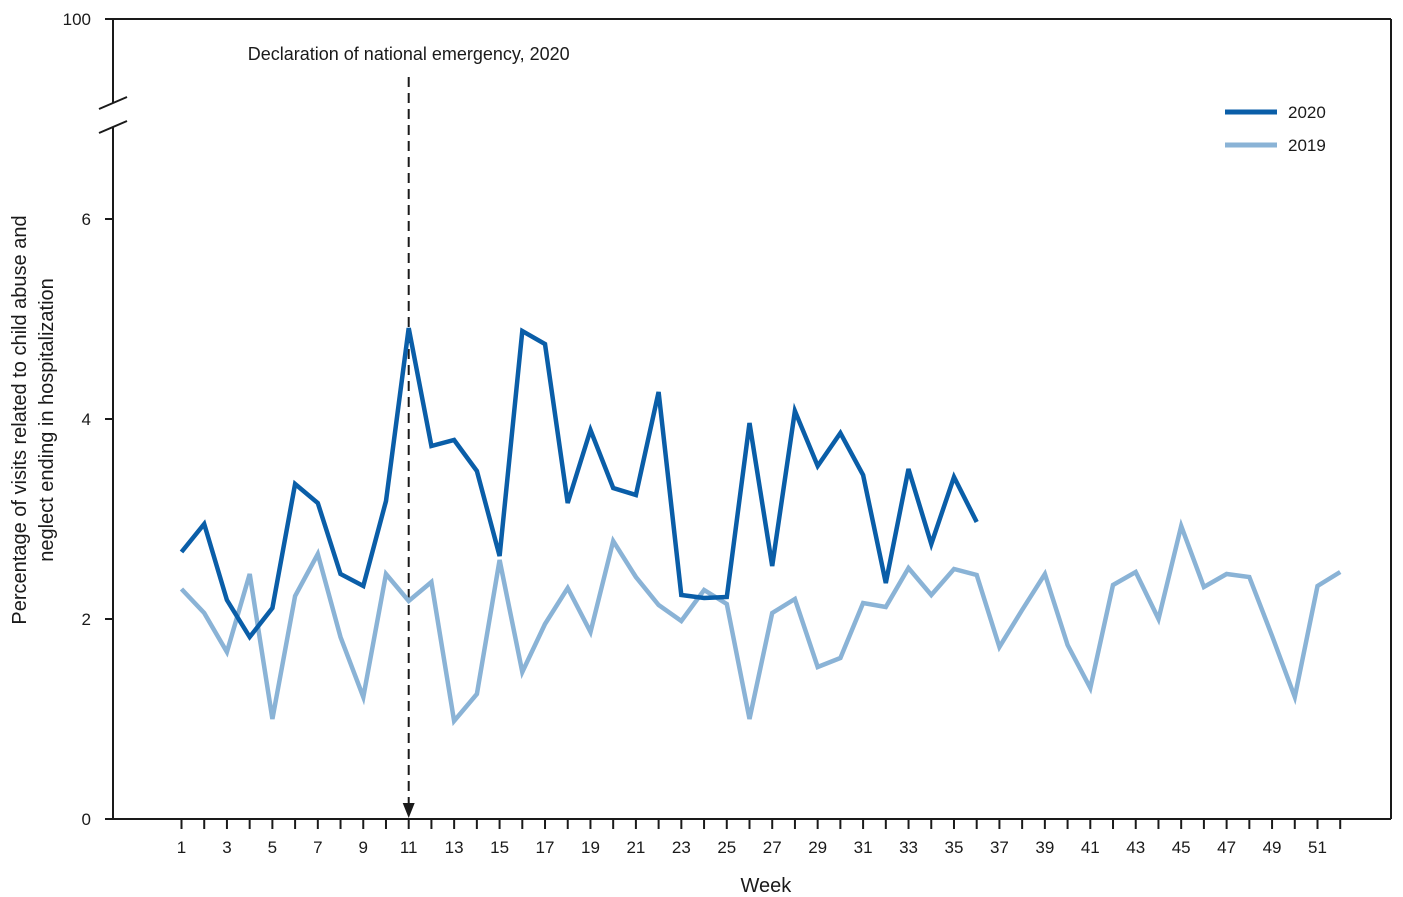 The height and width of the screenshot is (897, 1403). I want to click on y-tick-label: 6, so click(86, 219).